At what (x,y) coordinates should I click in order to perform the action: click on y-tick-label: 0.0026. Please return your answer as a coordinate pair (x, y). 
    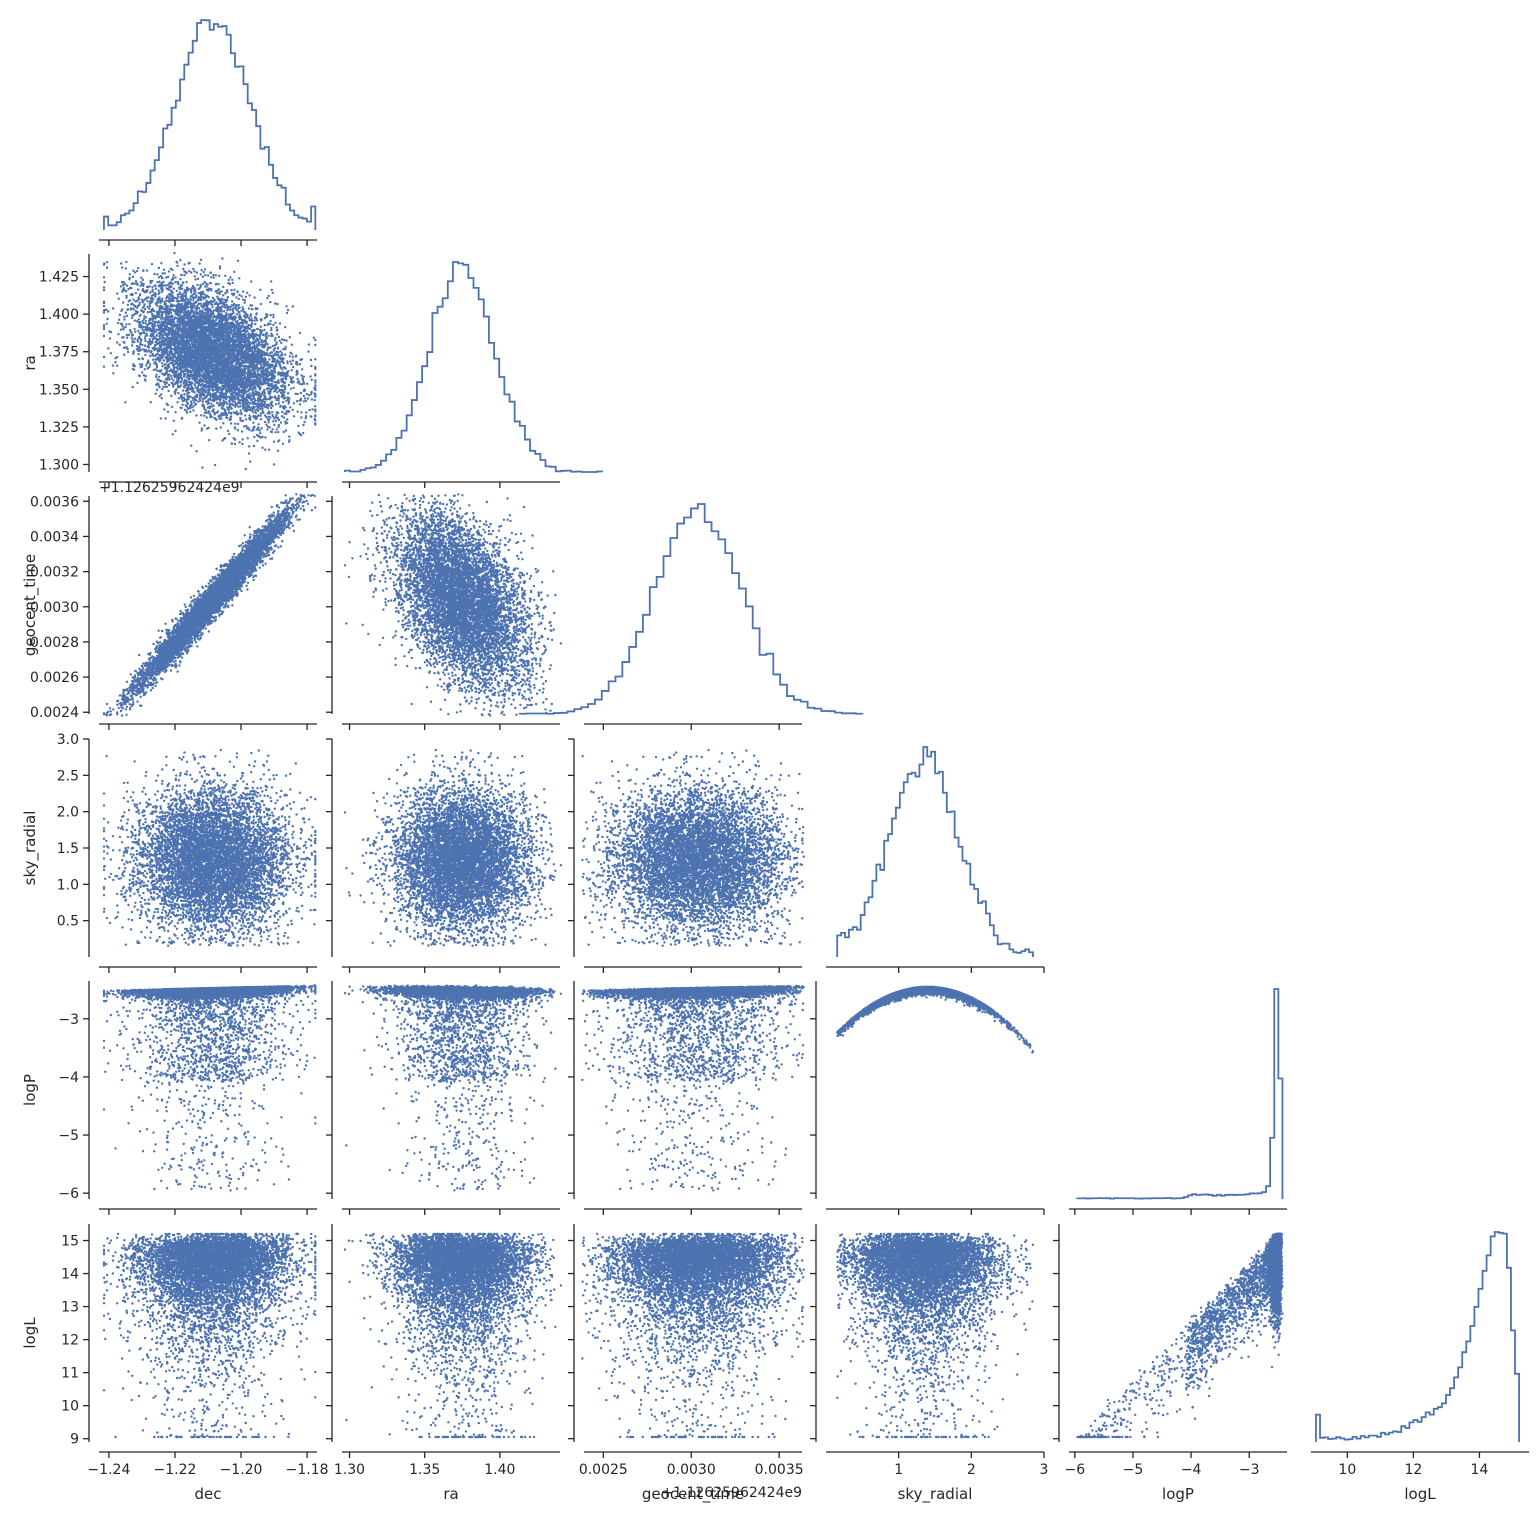
    Looking at the image, I should click on (54, 678).